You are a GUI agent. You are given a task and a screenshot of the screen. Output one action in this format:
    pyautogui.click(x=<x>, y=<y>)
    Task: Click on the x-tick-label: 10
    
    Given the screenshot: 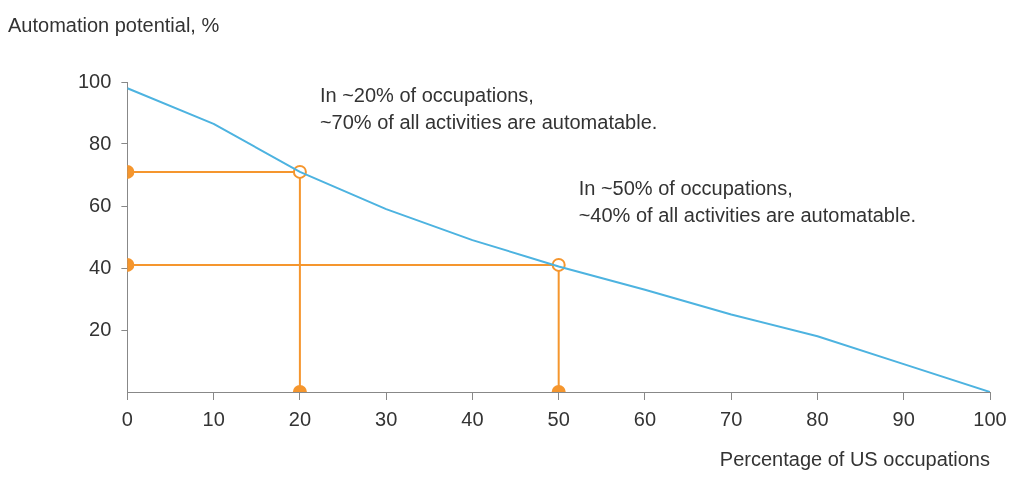 What is the action you would take?
    pyautogui.click(x=213, y=418)
    